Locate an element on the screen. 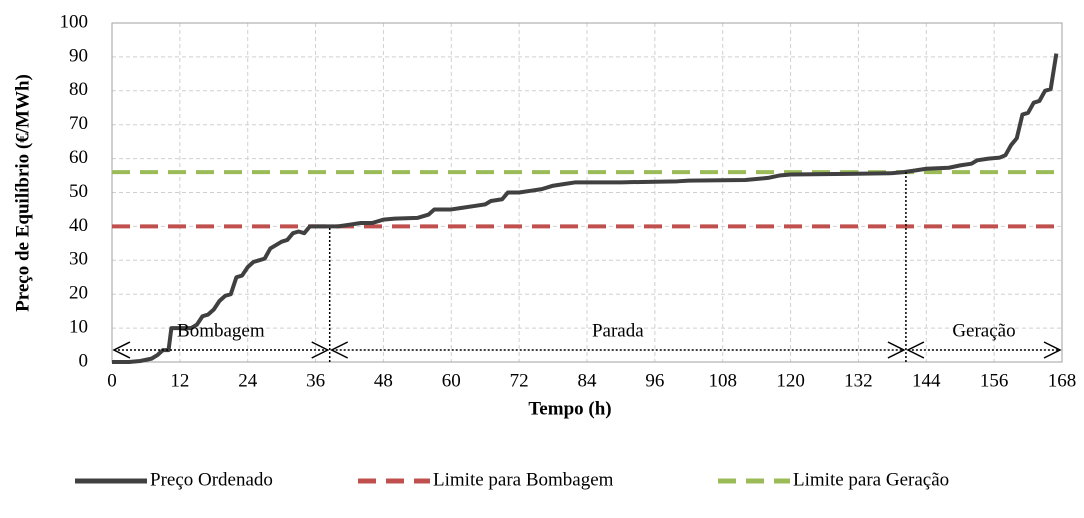 This screenshot has height=518, width=1084. x-tick-label: 0 is located at coordinates (112, 380).